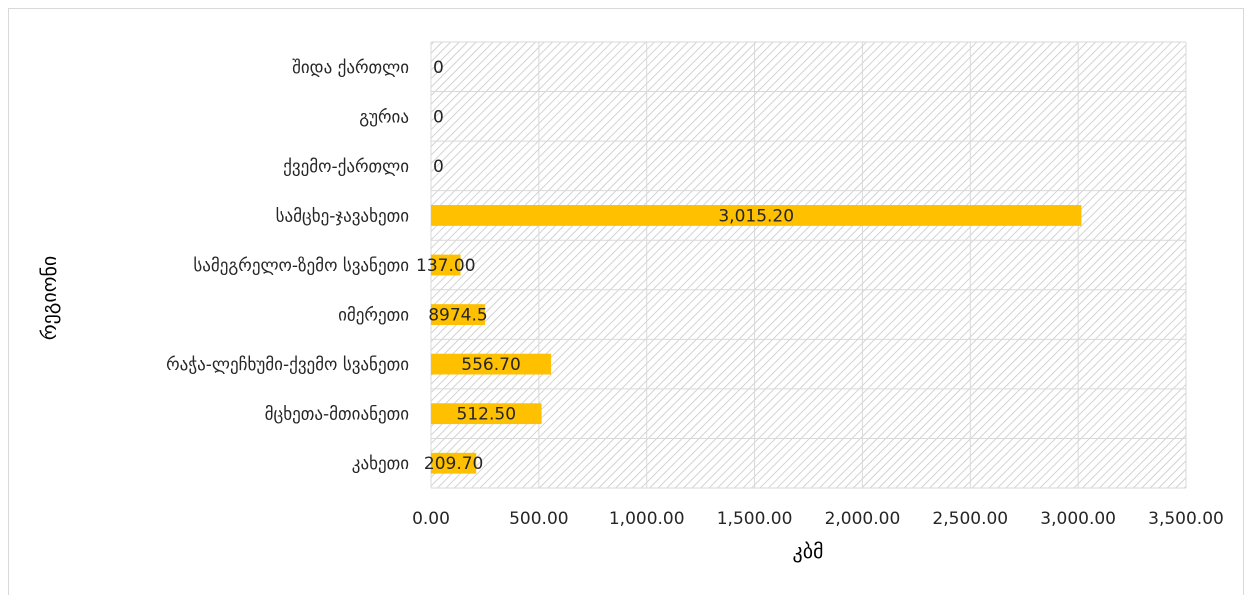 This screenshot has width=1250, height=595. What do you see at coordinates (49, 298) in the screenshot?
I see `y-axis-title: რეგიონი` at bounding box center [49, 298].